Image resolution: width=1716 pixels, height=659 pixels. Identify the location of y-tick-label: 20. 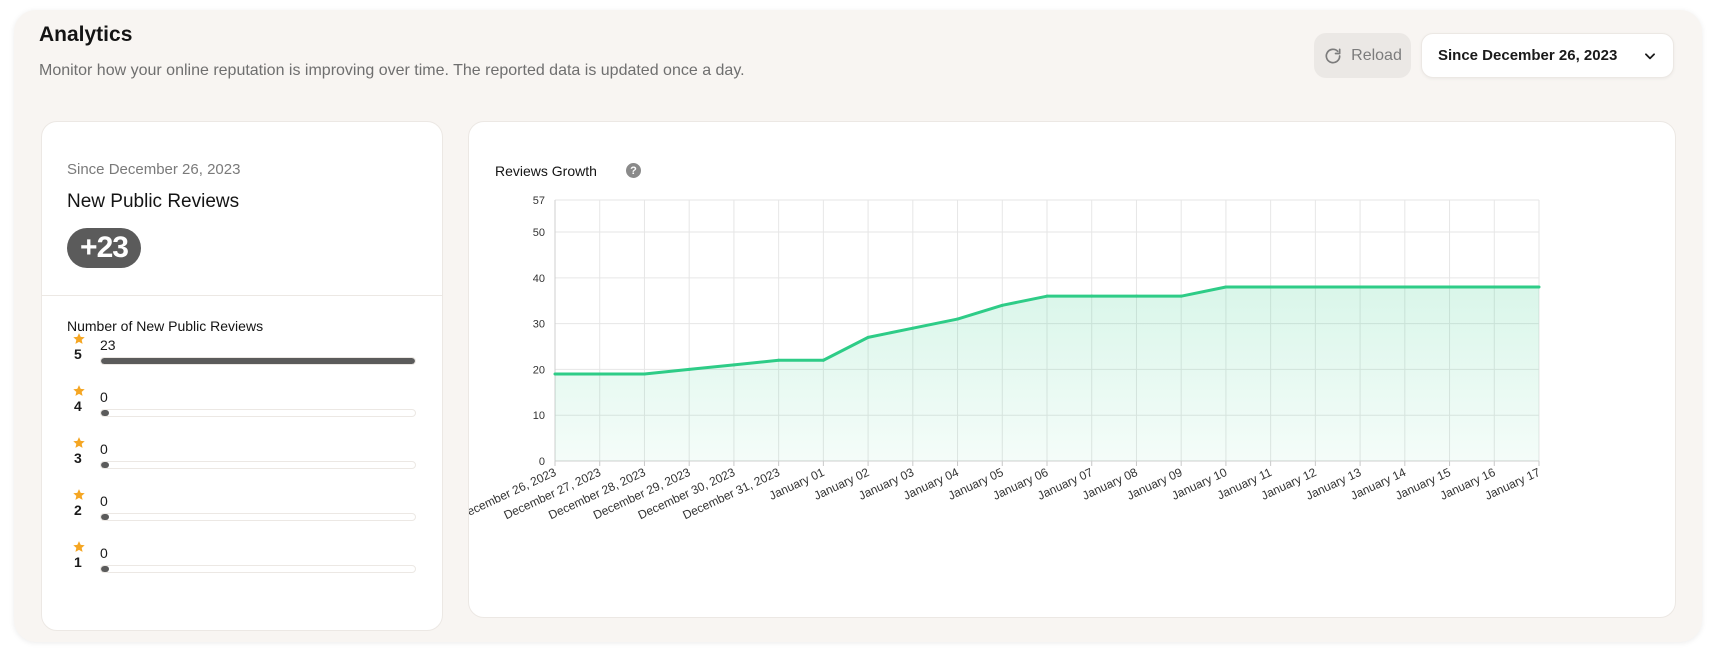
(539, 370).